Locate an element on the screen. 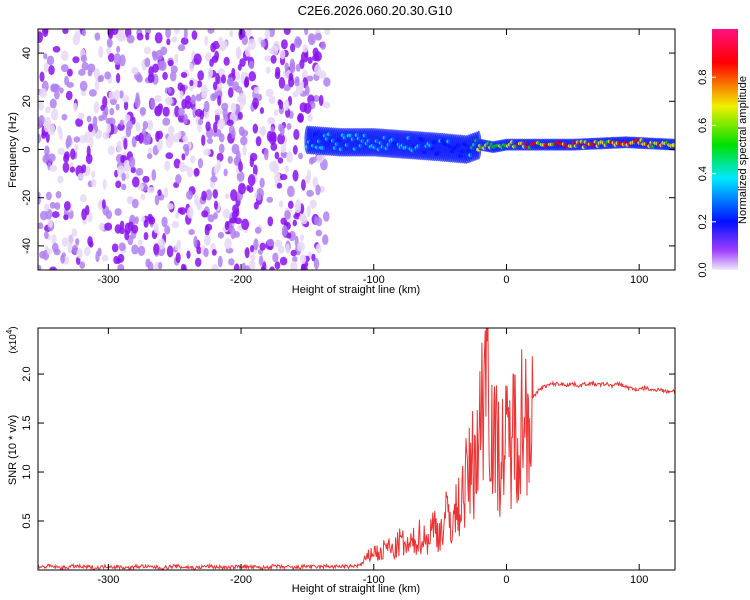 Image resolution: width=750 pixels, height=600 pixels. y-tick-label: 0.5 is located at coordinates (27, 520).